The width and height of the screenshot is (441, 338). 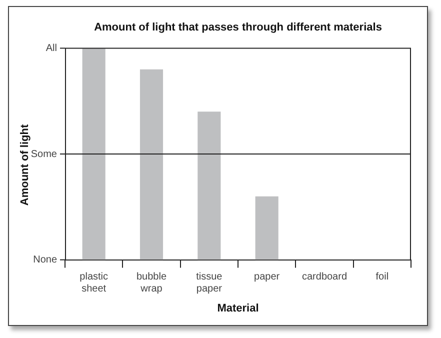 I want to click on x-tick-label: bubble wrap, so click(x=151, y=283).